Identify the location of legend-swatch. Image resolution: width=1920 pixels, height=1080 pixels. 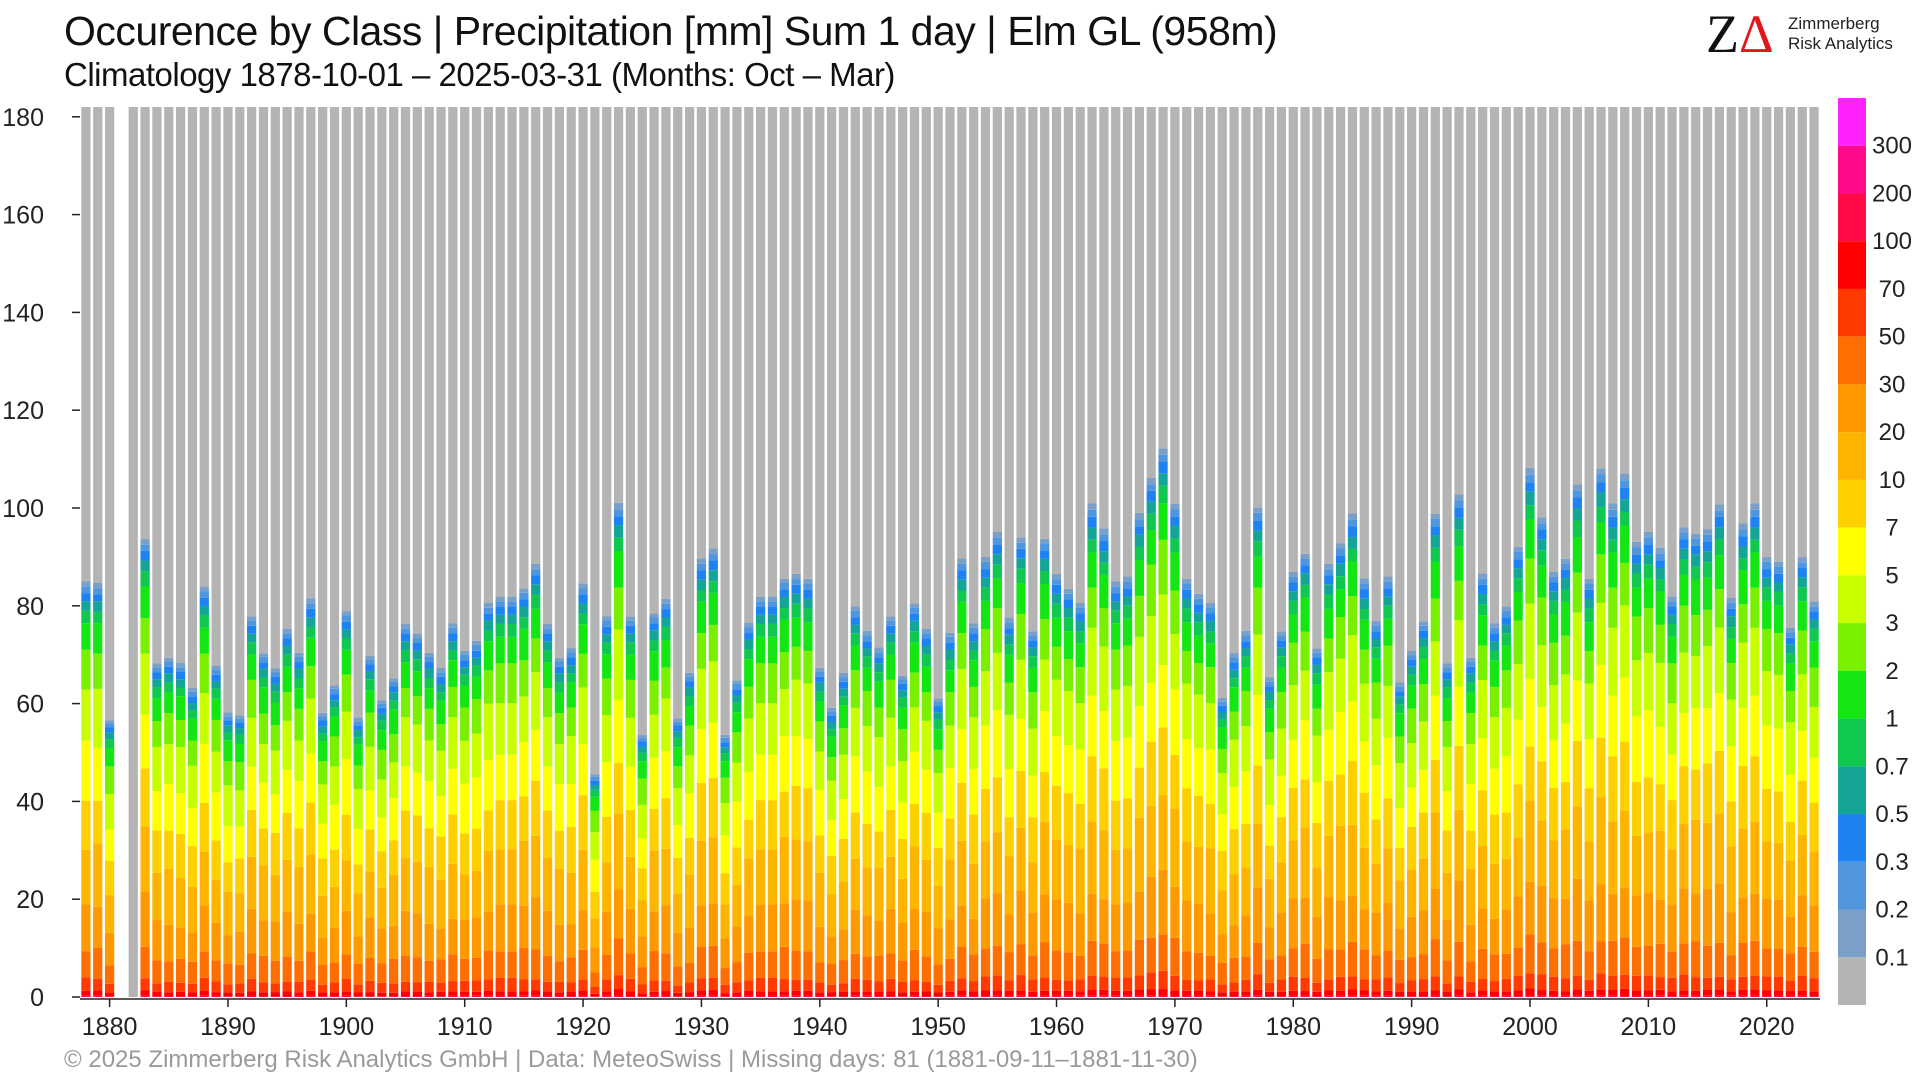
(1852, 408).